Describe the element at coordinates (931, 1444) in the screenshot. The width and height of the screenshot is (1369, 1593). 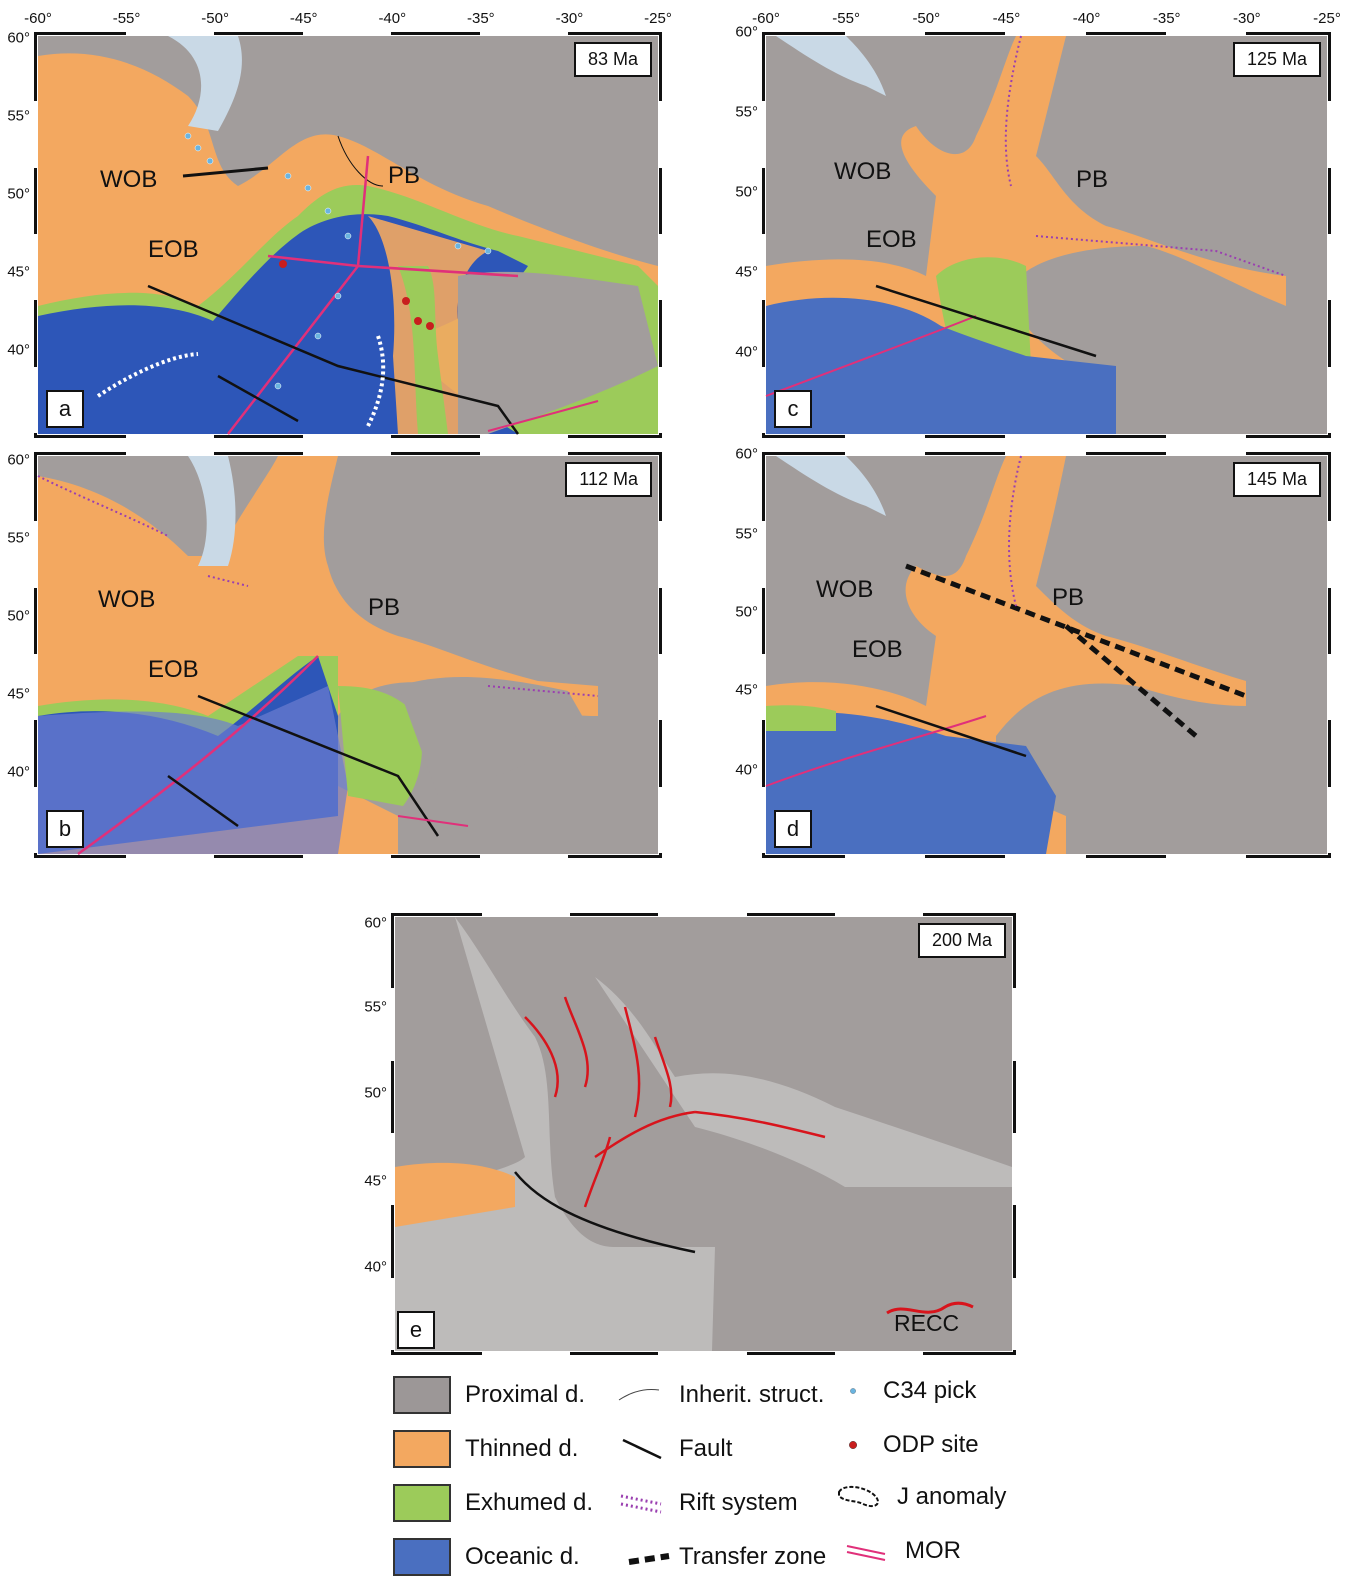
I see `legend-label: ODP site` at that location.